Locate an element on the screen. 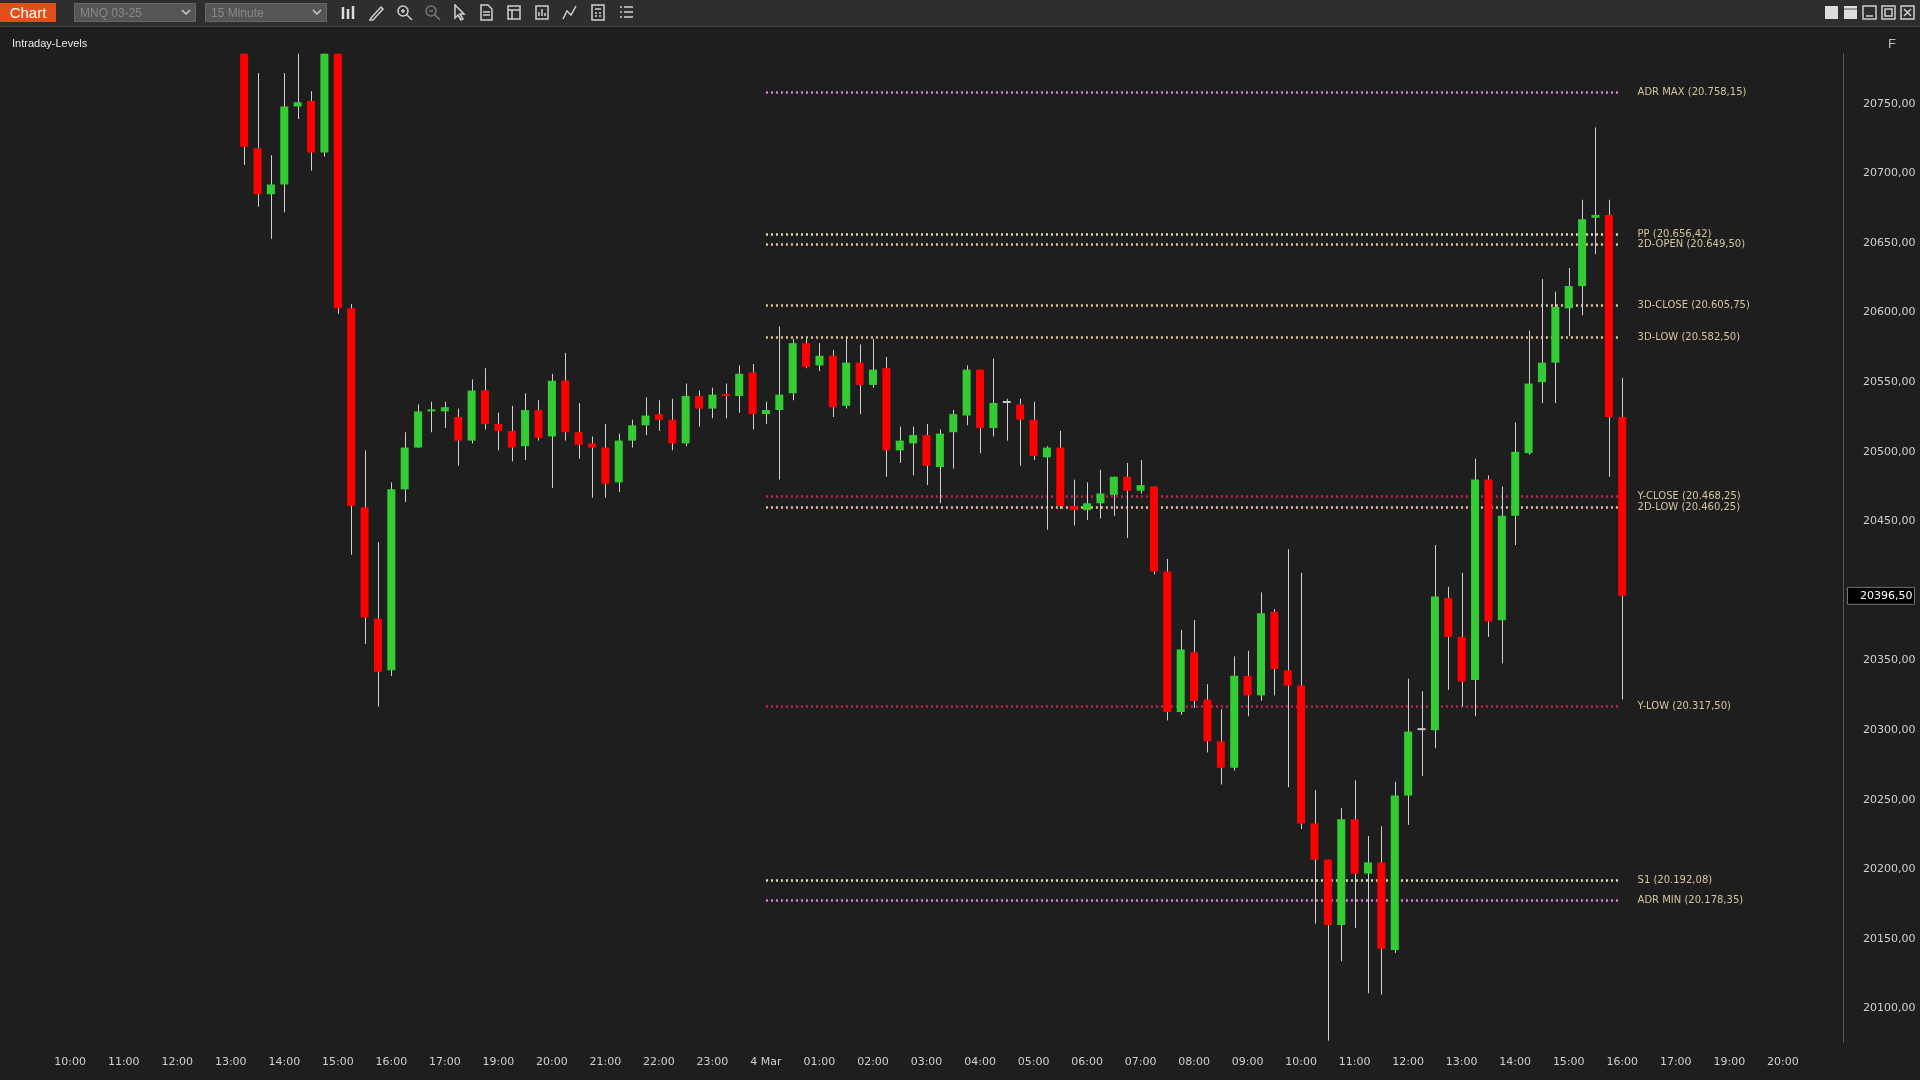 The height and width of the screenshot is (1080, 1920). y-tick-label: 20500,00 is located at coordinates (1889, 451).